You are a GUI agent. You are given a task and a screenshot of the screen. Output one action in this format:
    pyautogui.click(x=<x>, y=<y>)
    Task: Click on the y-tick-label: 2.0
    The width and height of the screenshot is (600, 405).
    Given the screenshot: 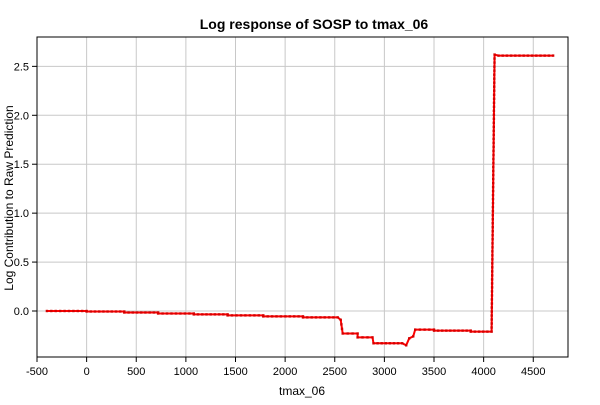 What is the action you would take?
    pyautogui.click(x=21, y=116)
    